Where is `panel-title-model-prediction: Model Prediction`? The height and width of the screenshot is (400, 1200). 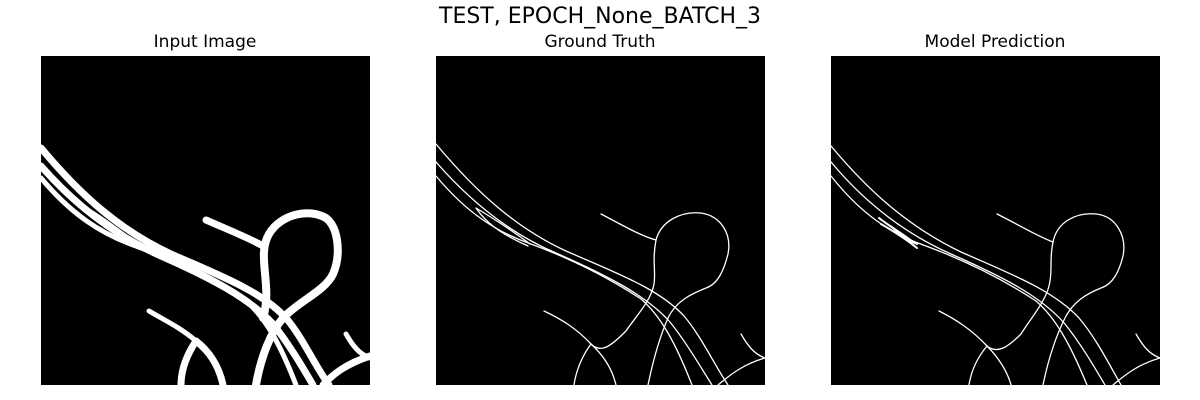
panel-title-model-prediction: Model Prediction is located at coordinates (995, 42).